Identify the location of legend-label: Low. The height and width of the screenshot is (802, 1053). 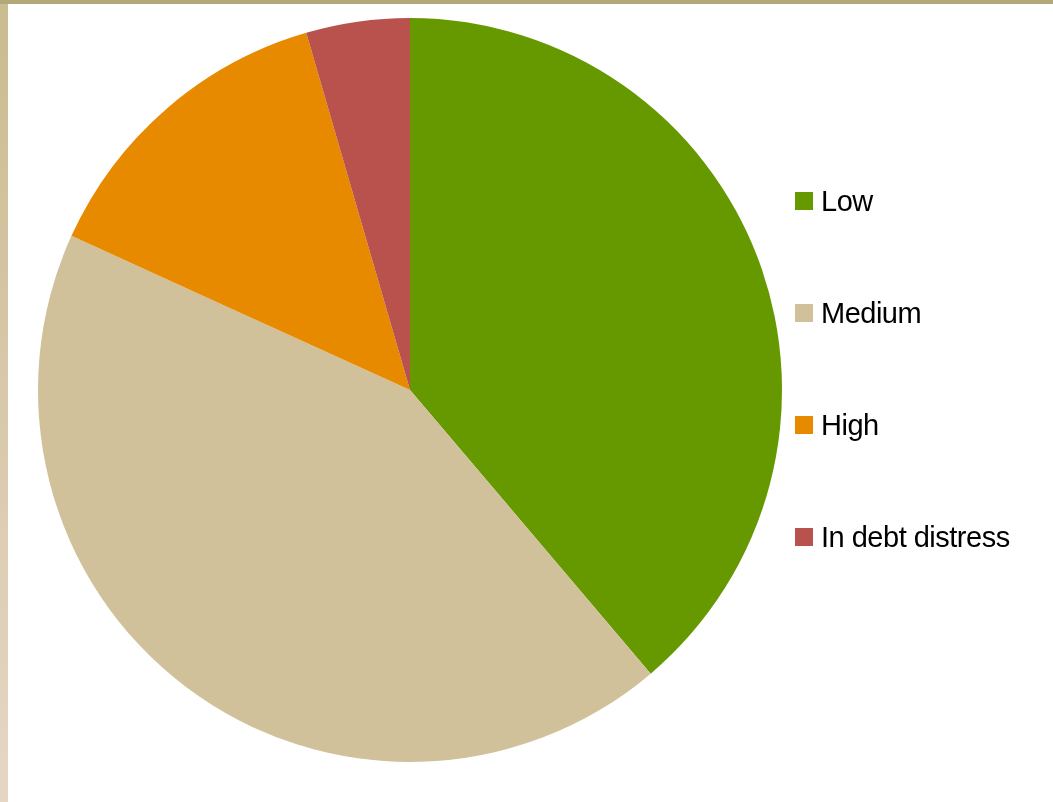
(847, 201).